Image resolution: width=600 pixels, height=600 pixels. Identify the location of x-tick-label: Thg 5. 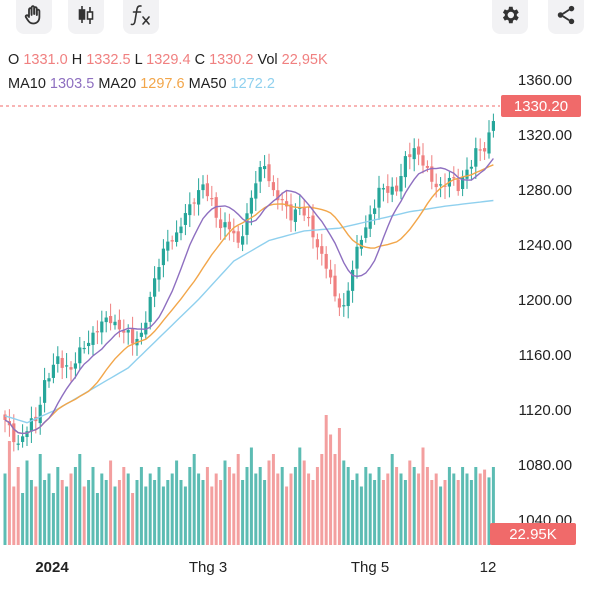
(370, 567).